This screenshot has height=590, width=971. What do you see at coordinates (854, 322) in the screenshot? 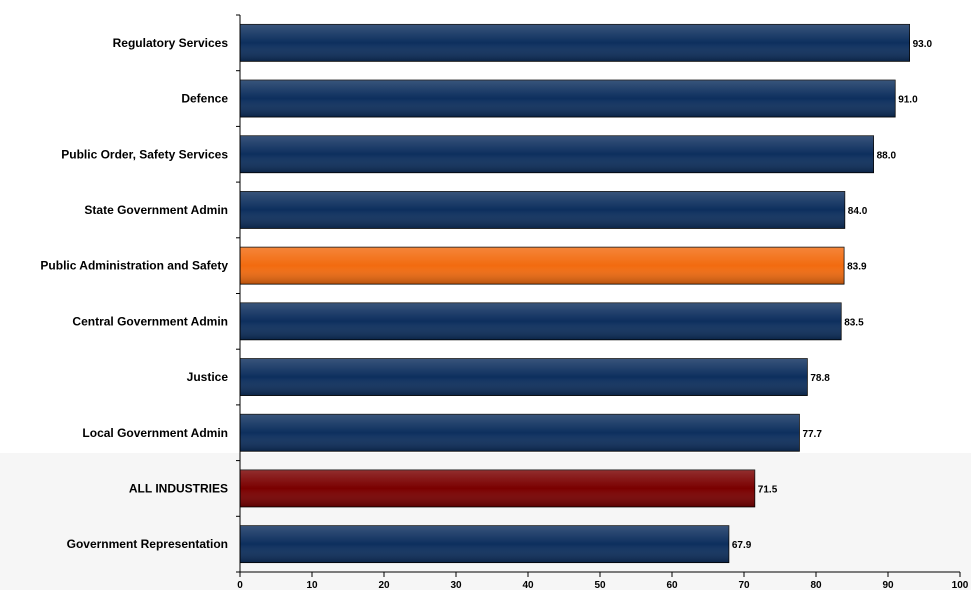
I see `value-label-5: 83.5` at bounding box center [854, 322].